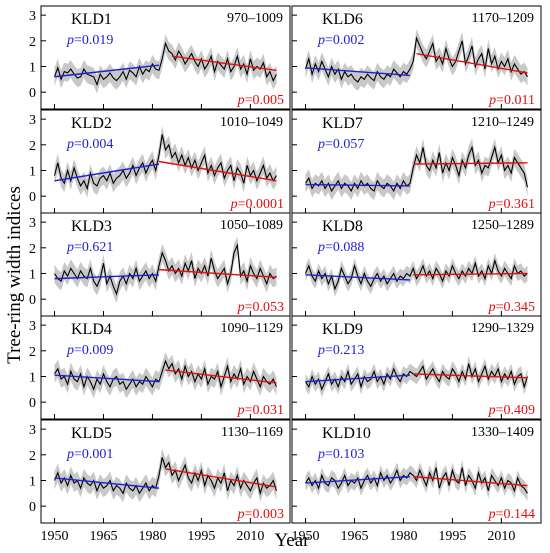  I want to click on p-value-early: p=0.019, so click(89, 40).